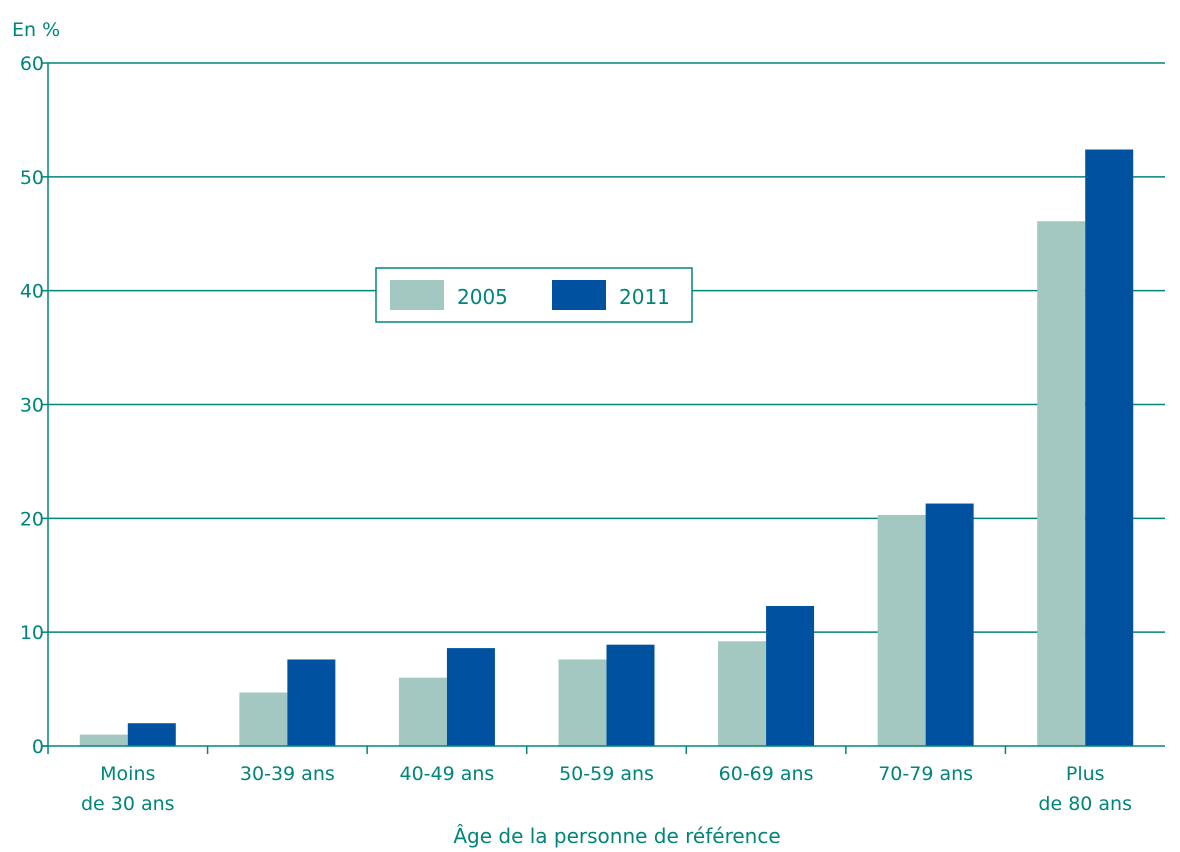  I want to click on legend-label-2011: 2011, so click(644, 297).